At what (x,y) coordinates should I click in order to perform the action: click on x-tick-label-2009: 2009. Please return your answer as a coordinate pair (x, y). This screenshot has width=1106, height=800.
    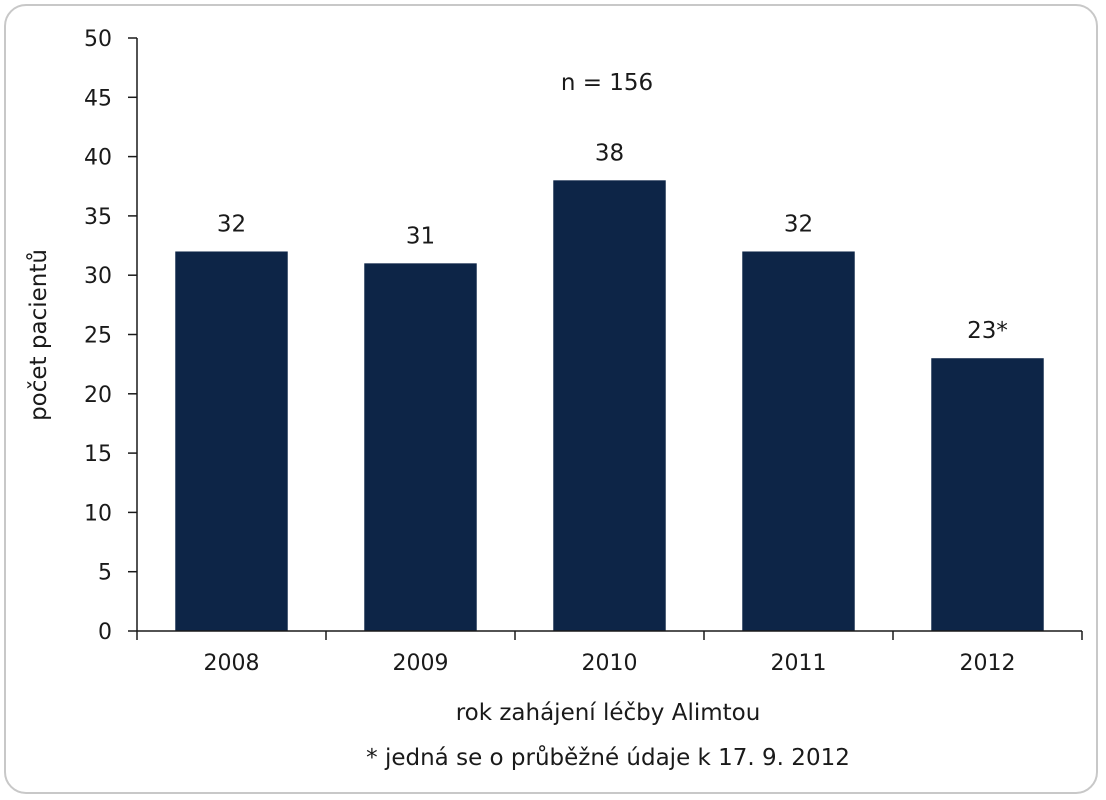
    Looking at the image, I should click on (421, 663).